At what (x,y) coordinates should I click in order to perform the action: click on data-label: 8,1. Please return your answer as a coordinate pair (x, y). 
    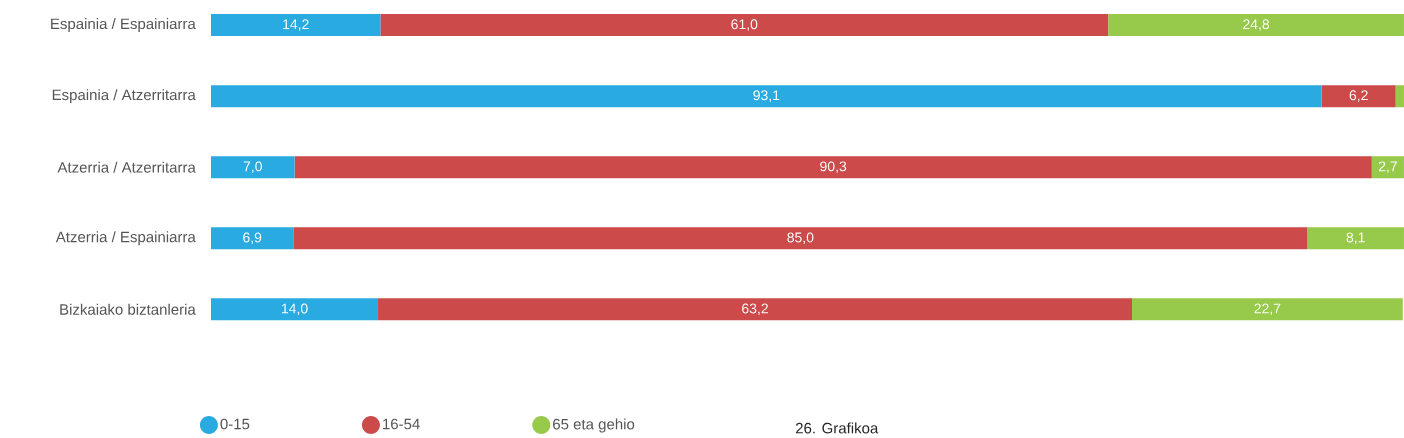
    Looking at the image, I should click on (1355, 238).